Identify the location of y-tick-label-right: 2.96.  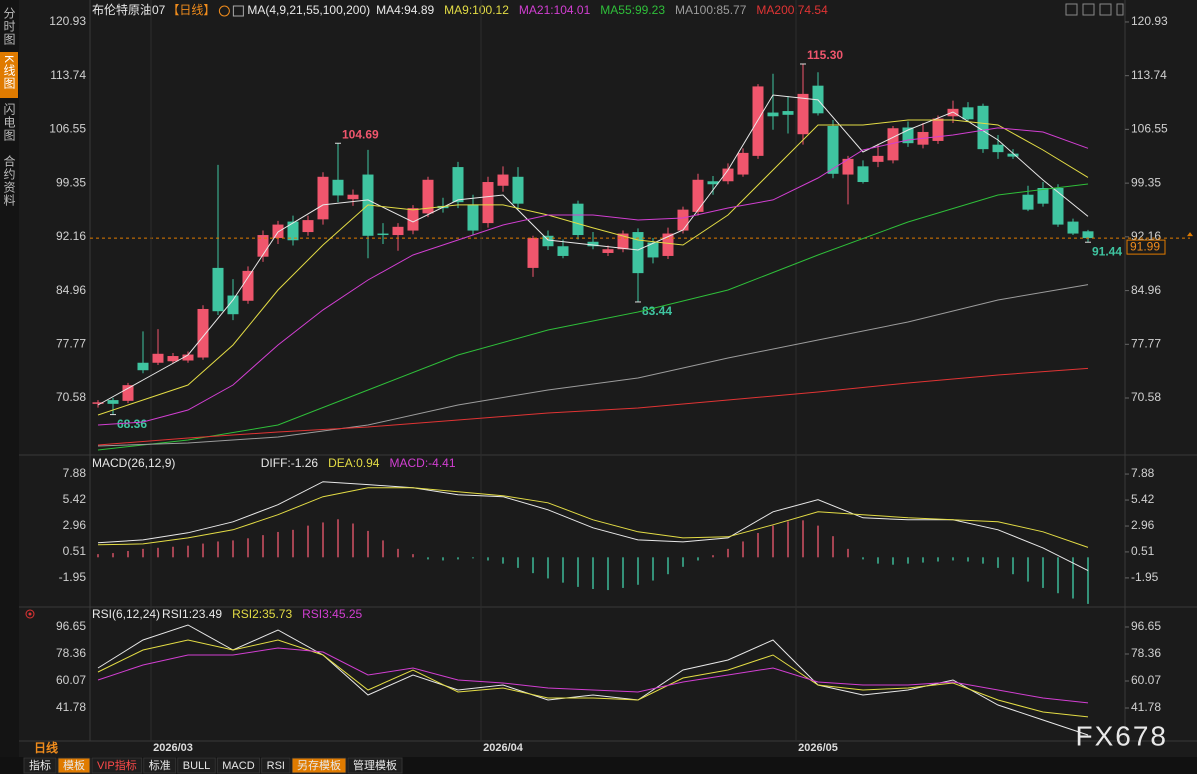
(1143, 525).